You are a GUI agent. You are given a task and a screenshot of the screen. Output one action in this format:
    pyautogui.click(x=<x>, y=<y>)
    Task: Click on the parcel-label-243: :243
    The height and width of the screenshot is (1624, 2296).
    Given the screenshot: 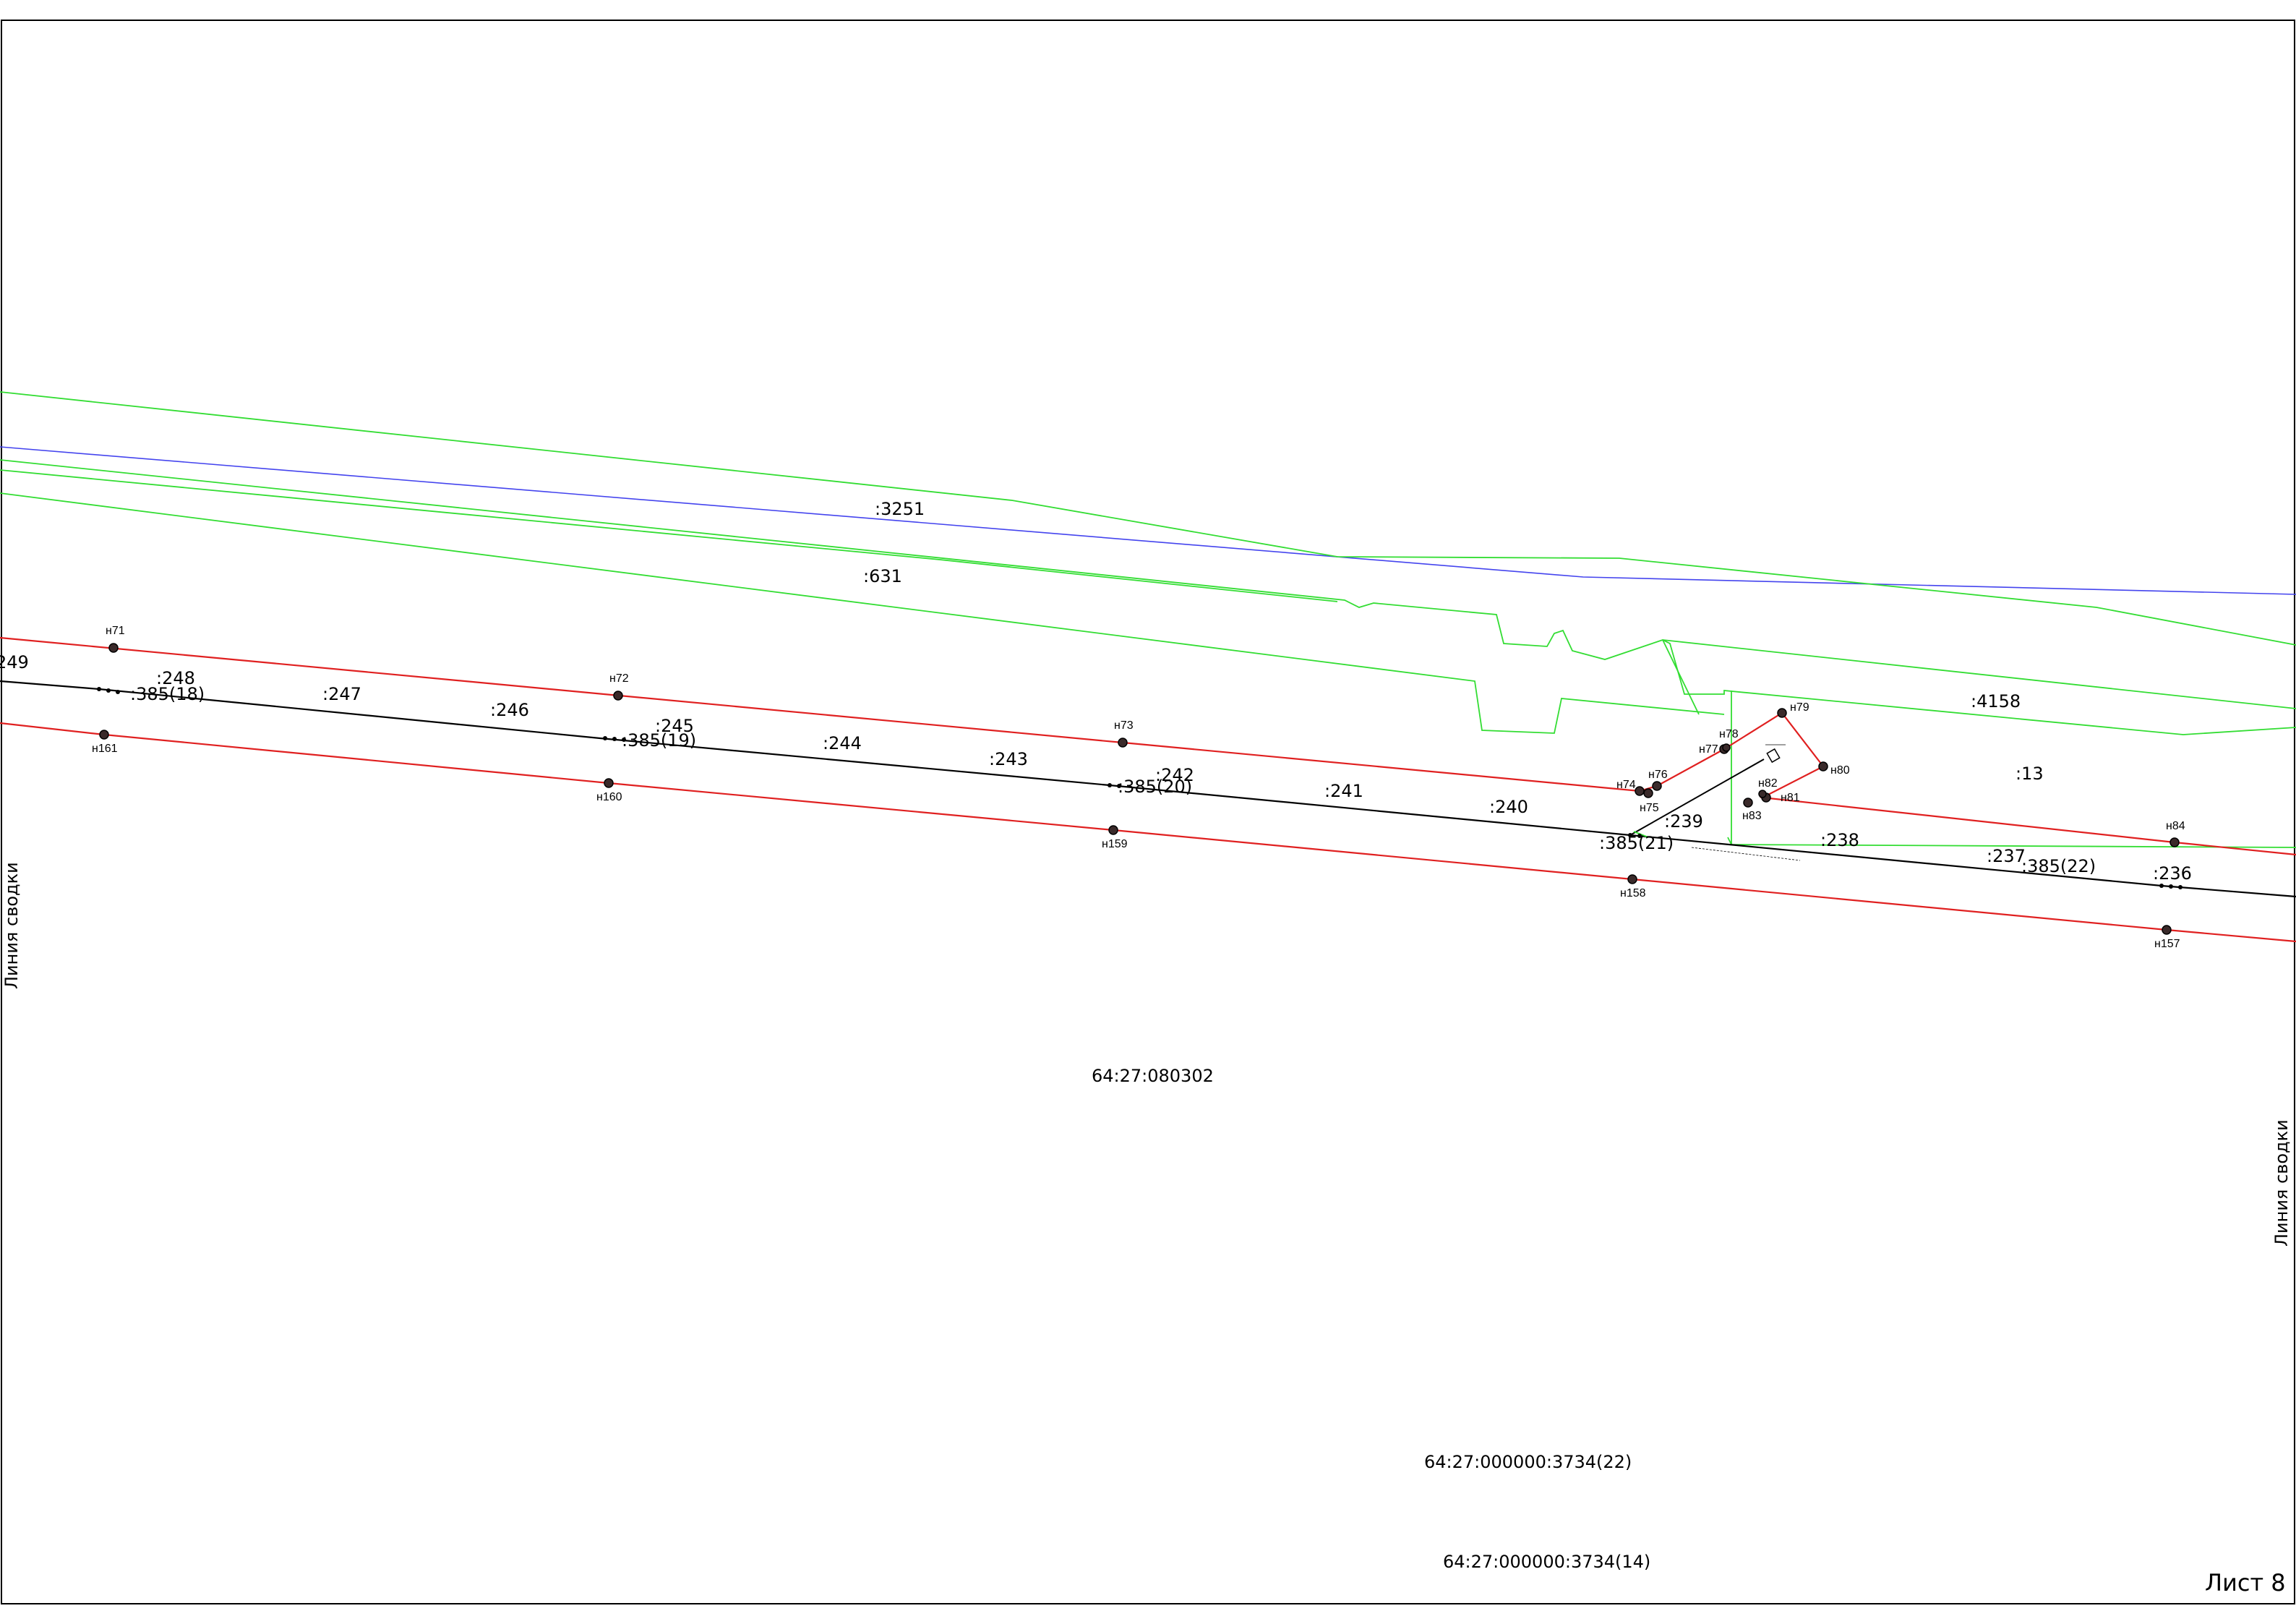 What is the action you would take?
    pyautogui.click(x=1008, y=759)
    